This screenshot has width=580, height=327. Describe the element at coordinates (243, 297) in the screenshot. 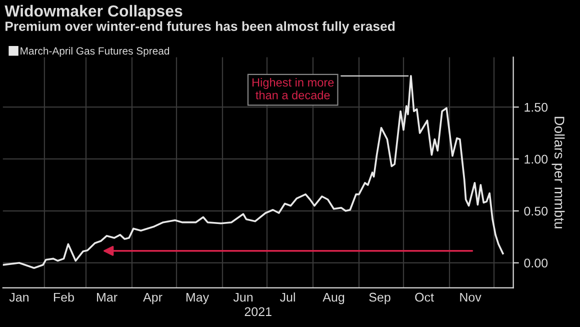

I see `x-tick-label: Jun` at that location.